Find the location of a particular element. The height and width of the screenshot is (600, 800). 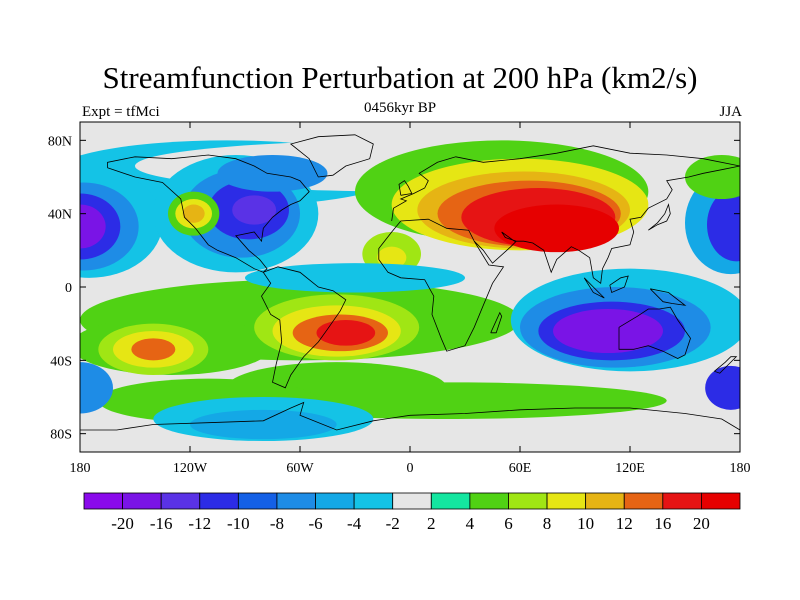

lon-tick-label-5: 120E is located at coordinates (630, 468).